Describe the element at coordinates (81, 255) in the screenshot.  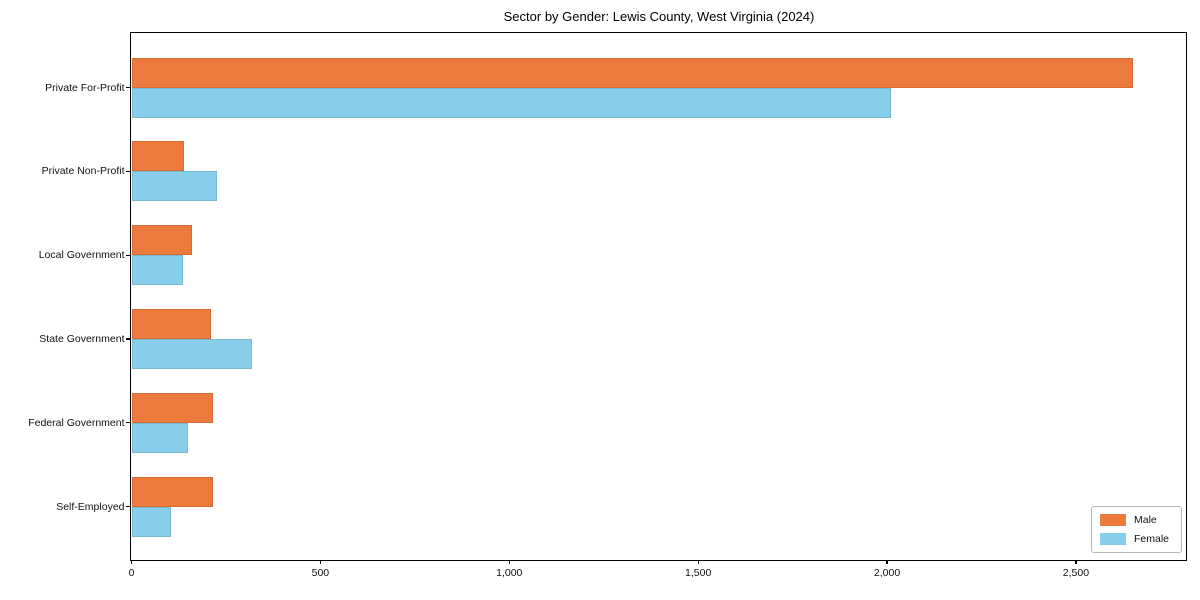
I see `y-tick-label: Local Government` at that location.